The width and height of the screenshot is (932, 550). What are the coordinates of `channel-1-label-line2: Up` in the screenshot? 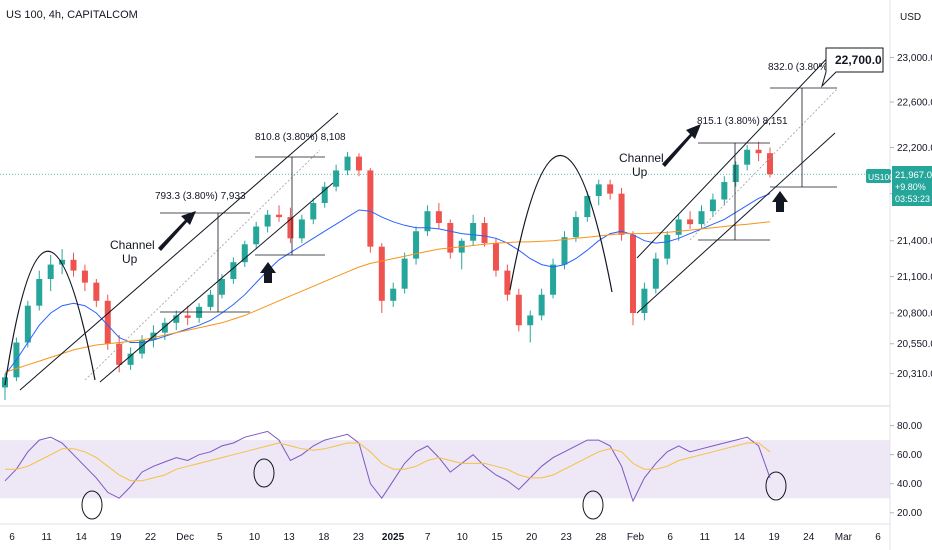 It's located at (130, 259).